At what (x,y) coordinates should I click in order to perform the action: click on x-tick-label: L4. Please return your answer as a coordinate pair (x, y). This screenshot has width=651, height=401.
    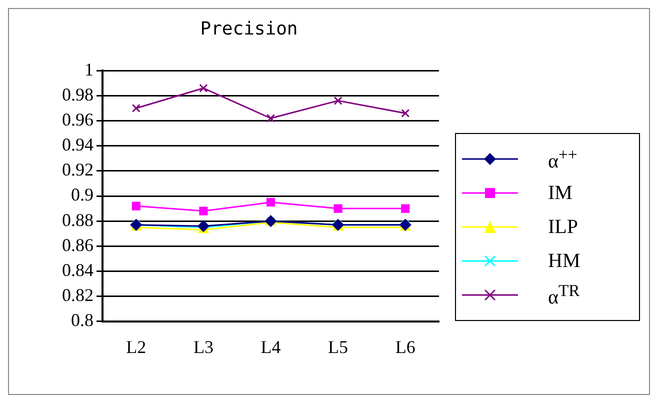
    Looking at the image, I should click on (270, 346).